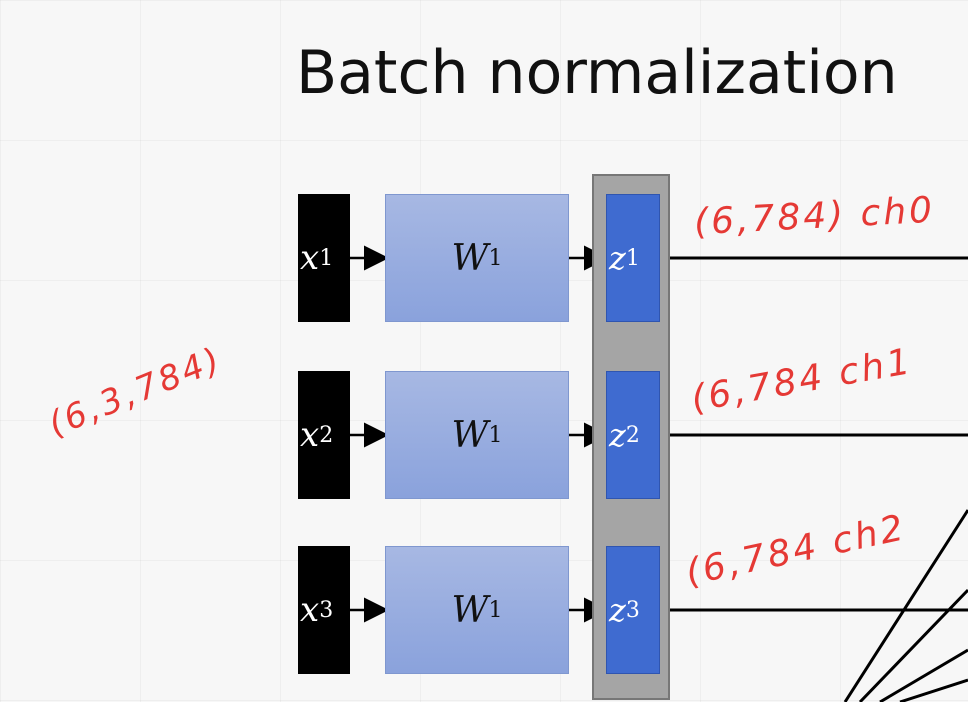  What do you see at coordinates (633, 610) in the screenshot?
I see `output-z3-box: z3` at bounding box center [633, 610].